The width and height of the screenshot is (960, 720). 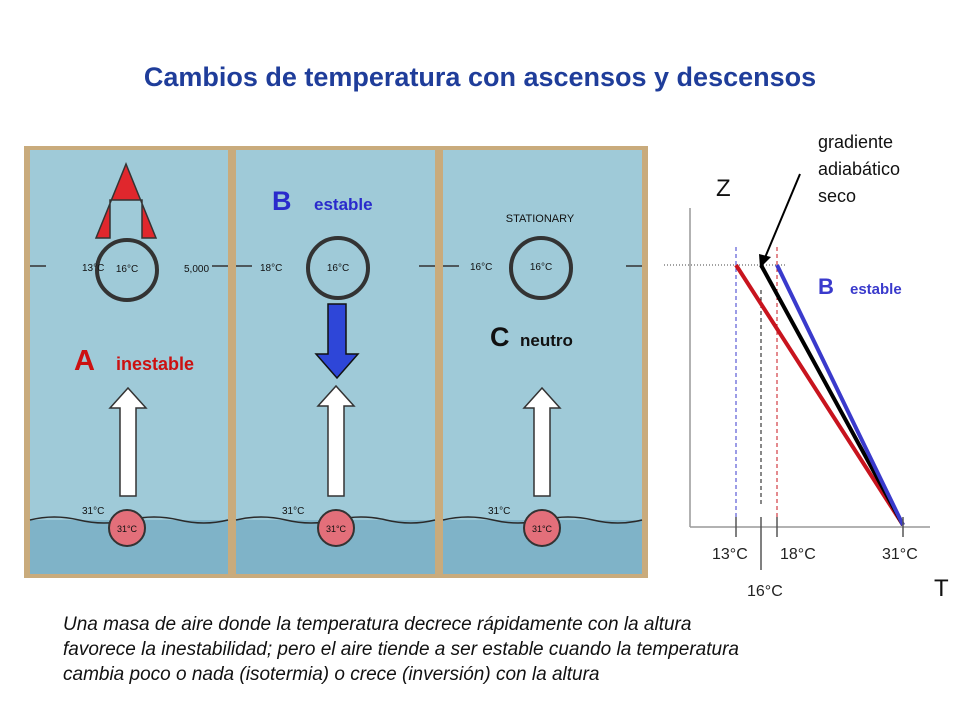 I want to click on panel-c: STATIONARY 16°C 16°C 31°C 31°C C neutro, so click(x=542, y=362).